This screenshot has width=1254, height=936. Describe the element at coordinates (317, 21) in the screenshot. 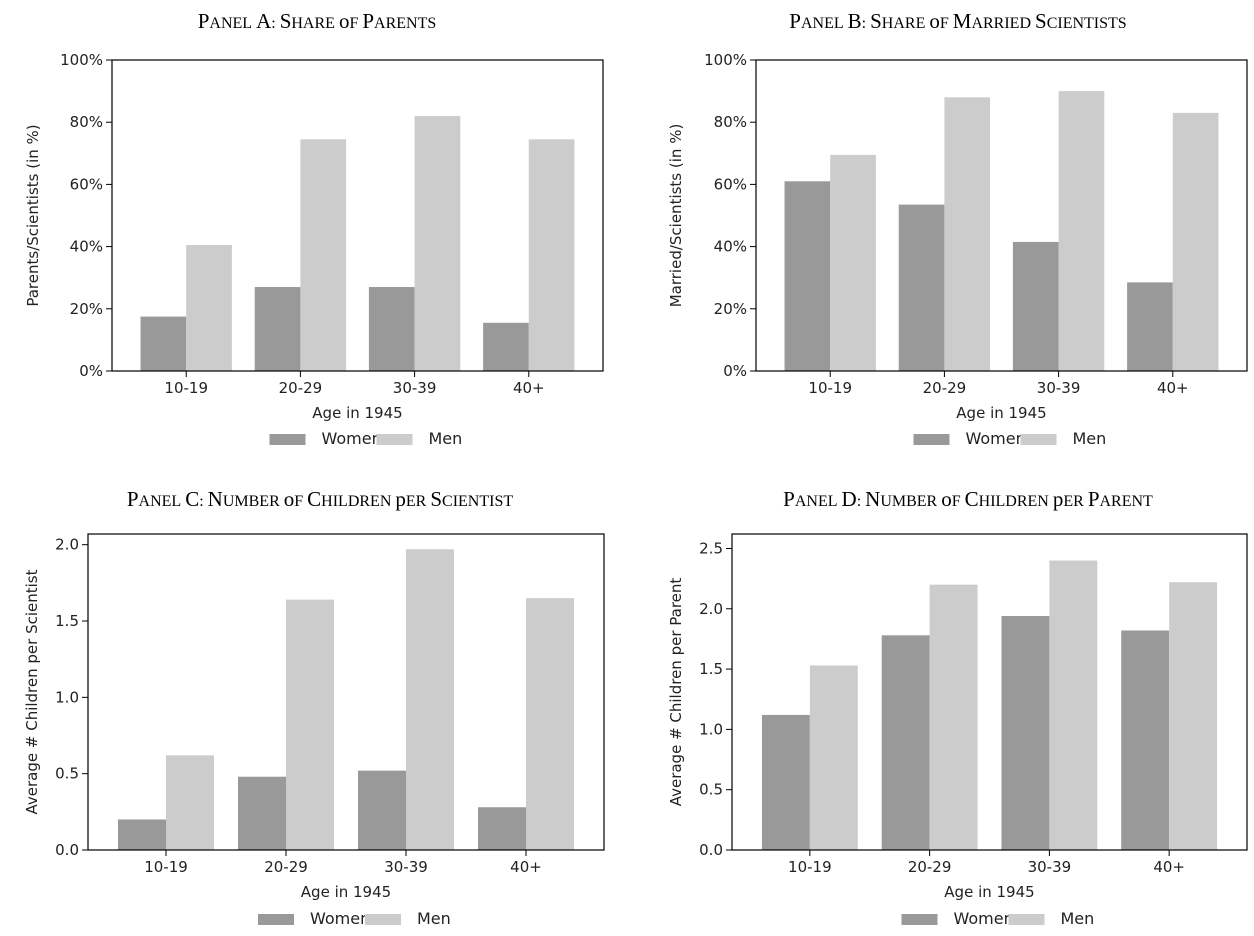

I see `panel-title: PANEL A: SHARE oF PARENTS` at that location.